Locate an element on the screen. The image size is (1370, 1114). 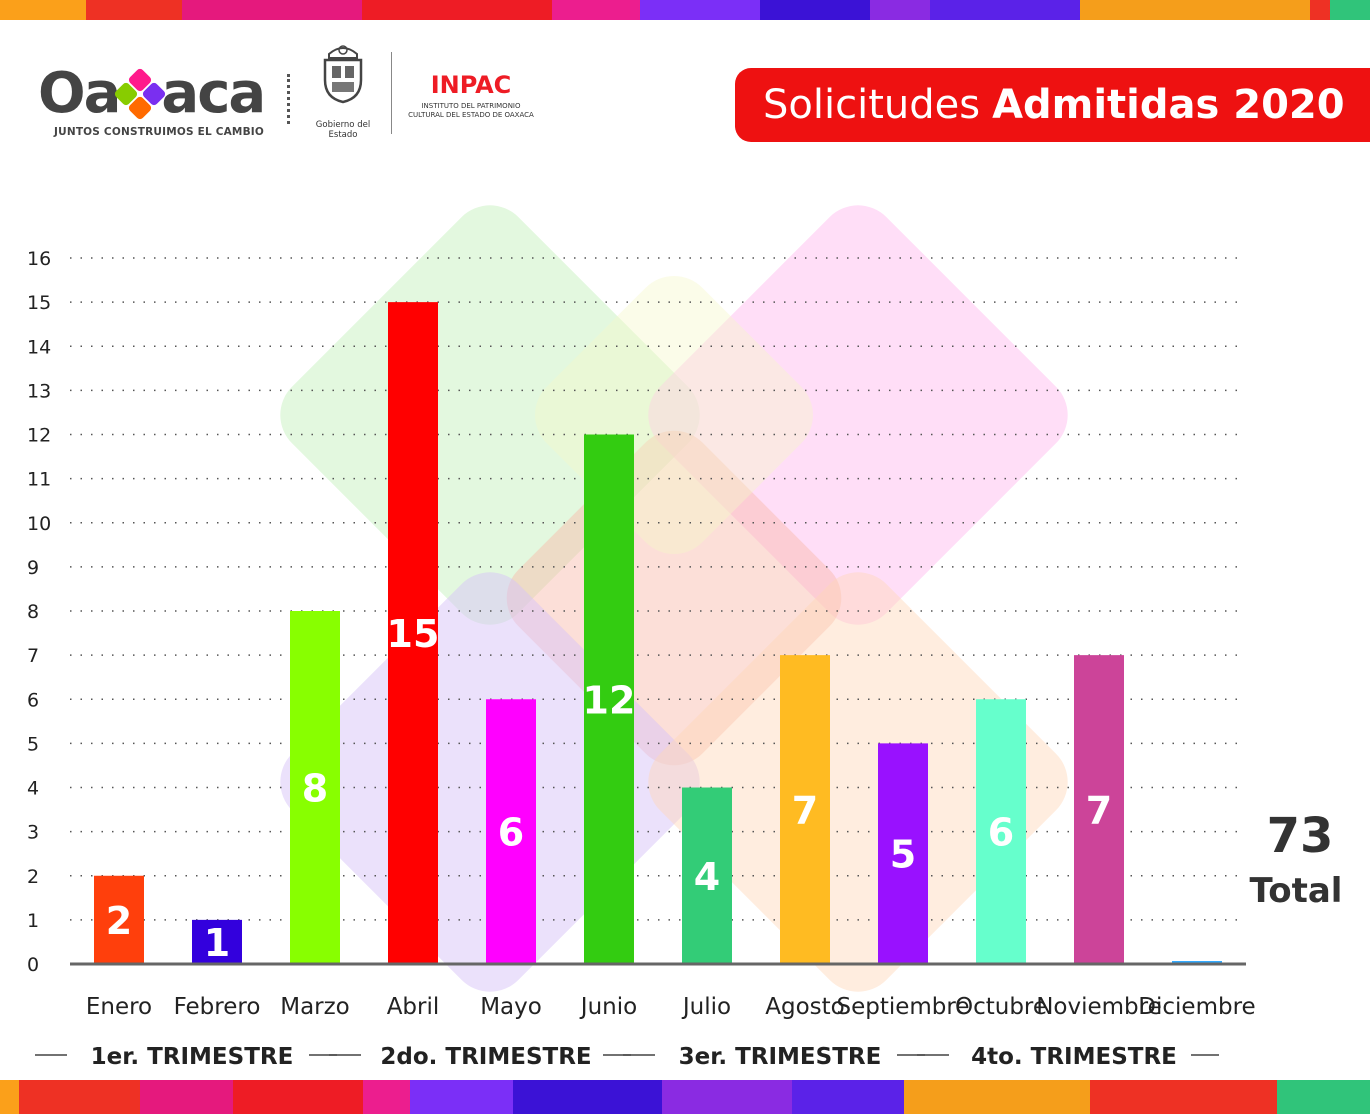
bar-value-label: 15 is located at coordinates (413, 634).